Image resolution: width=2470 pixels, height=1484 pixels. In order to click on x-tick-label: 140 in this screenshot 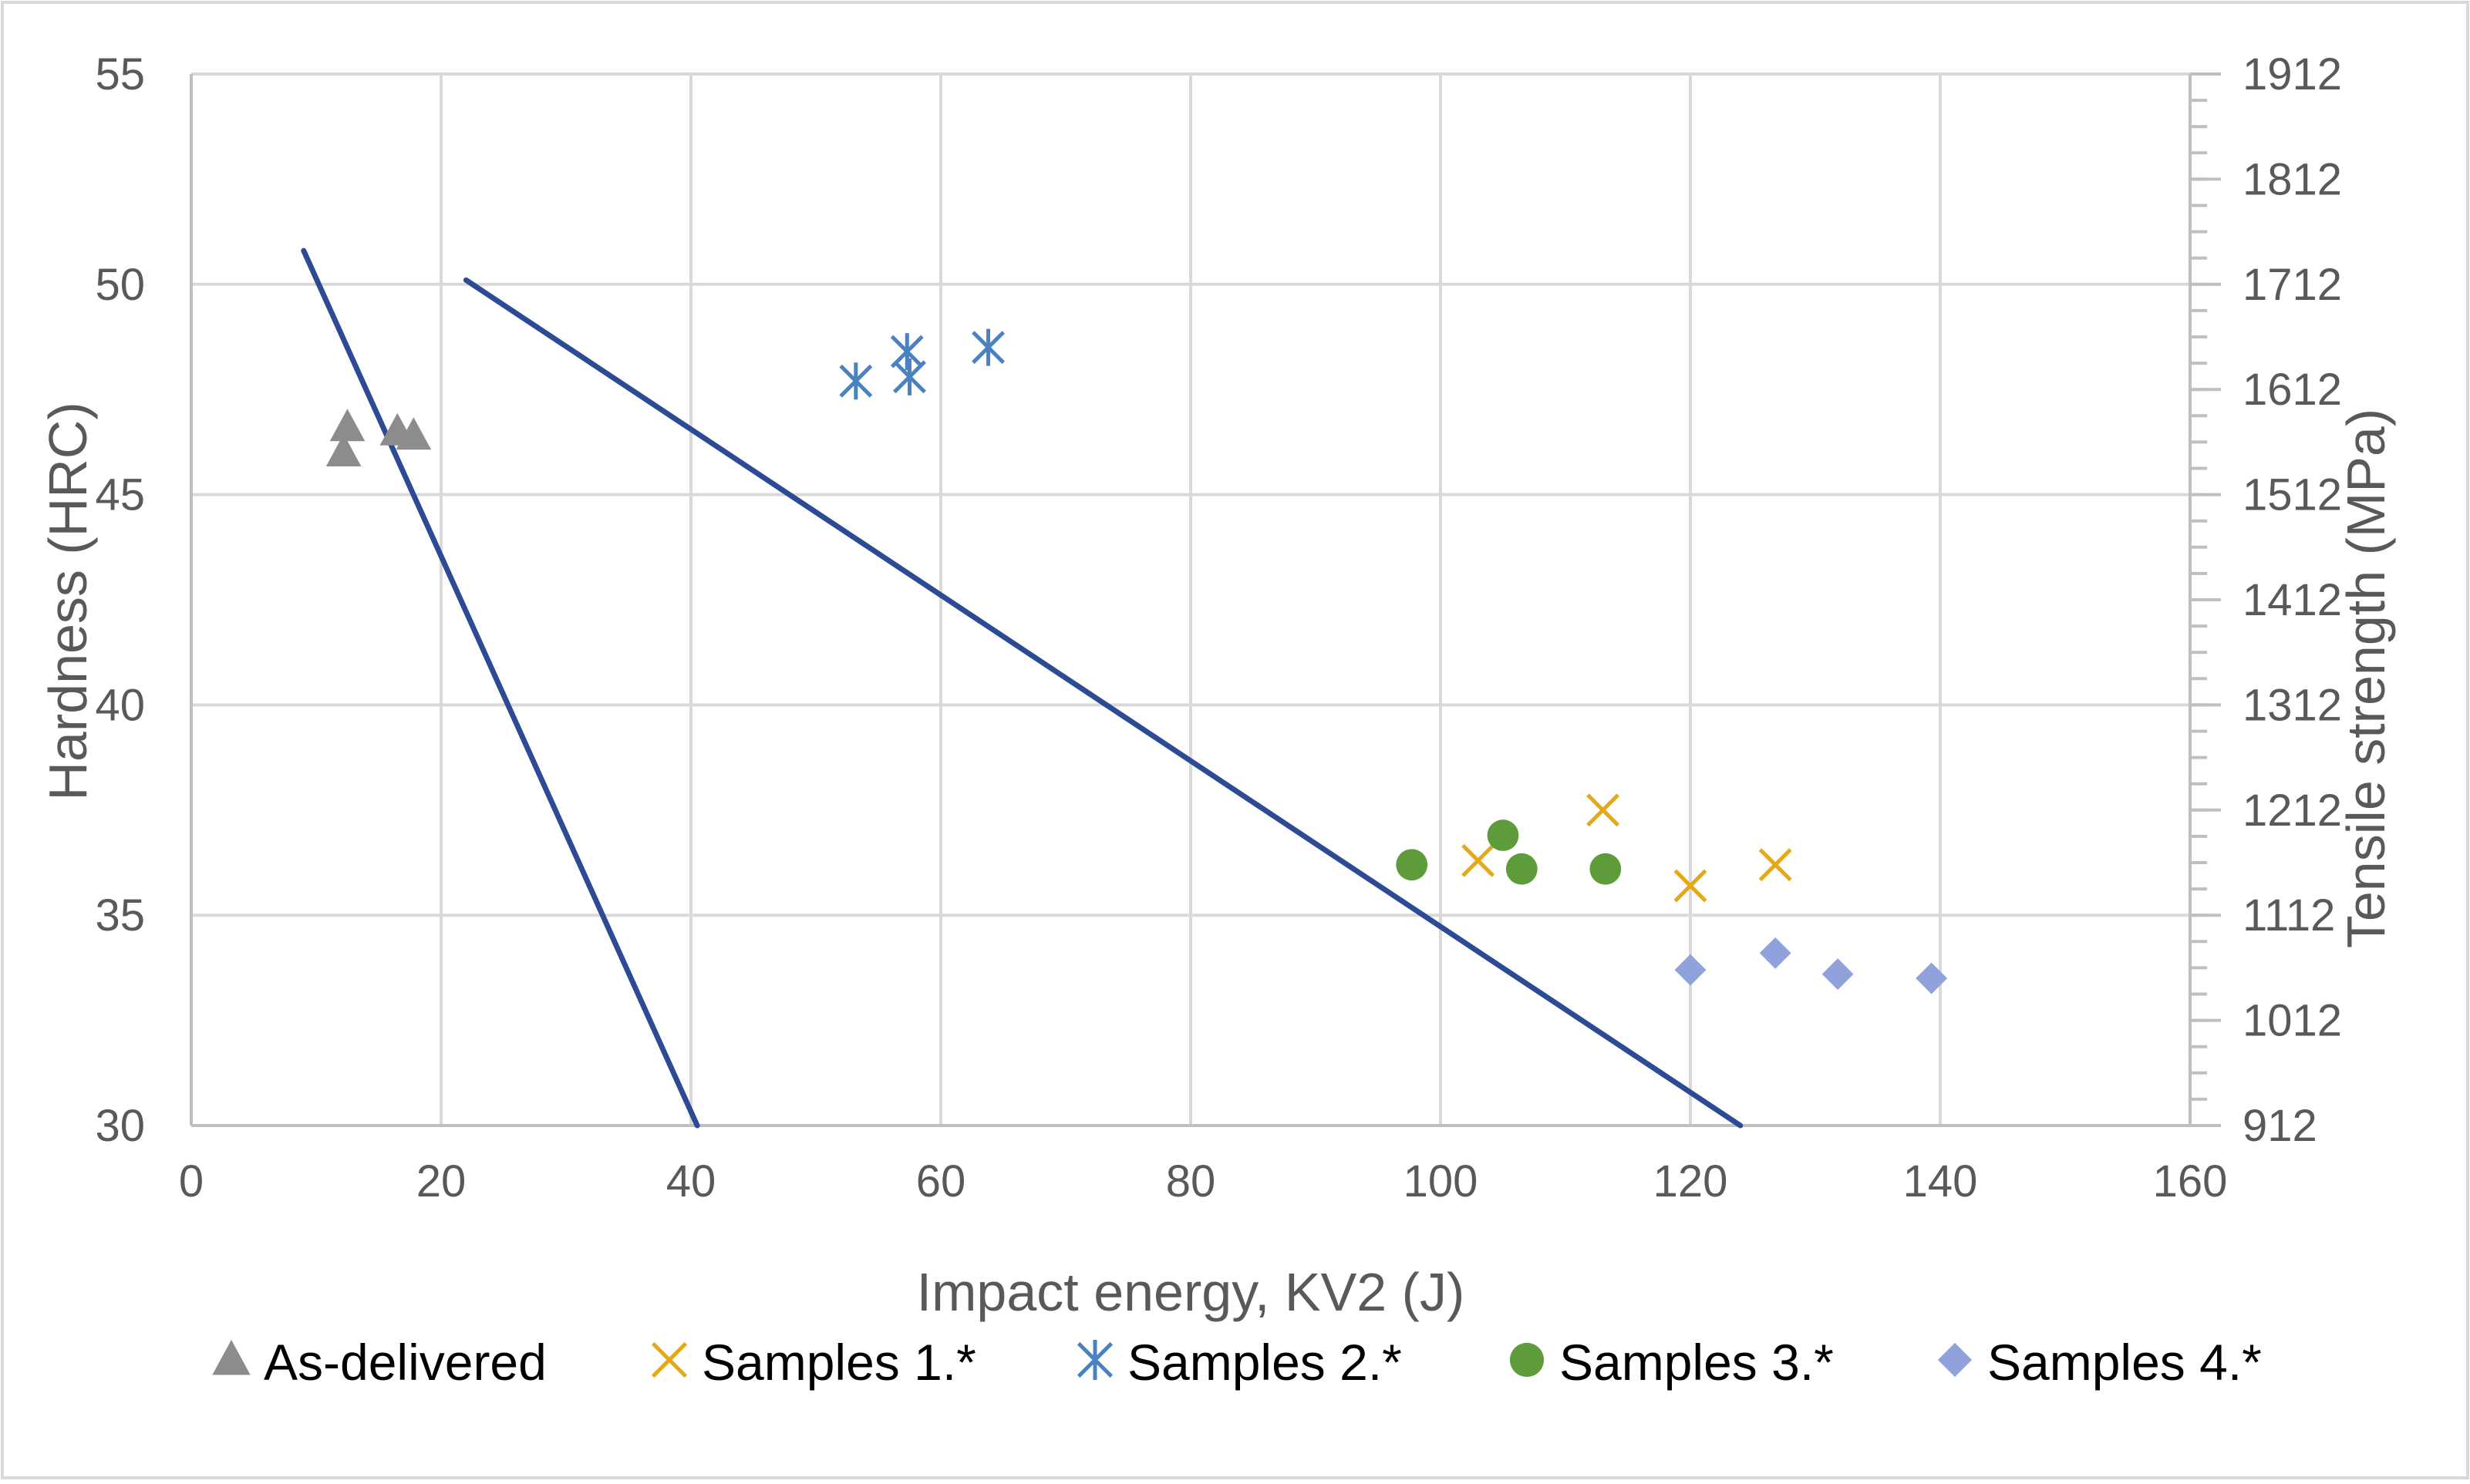, I will do `click(1941, 1181)`.